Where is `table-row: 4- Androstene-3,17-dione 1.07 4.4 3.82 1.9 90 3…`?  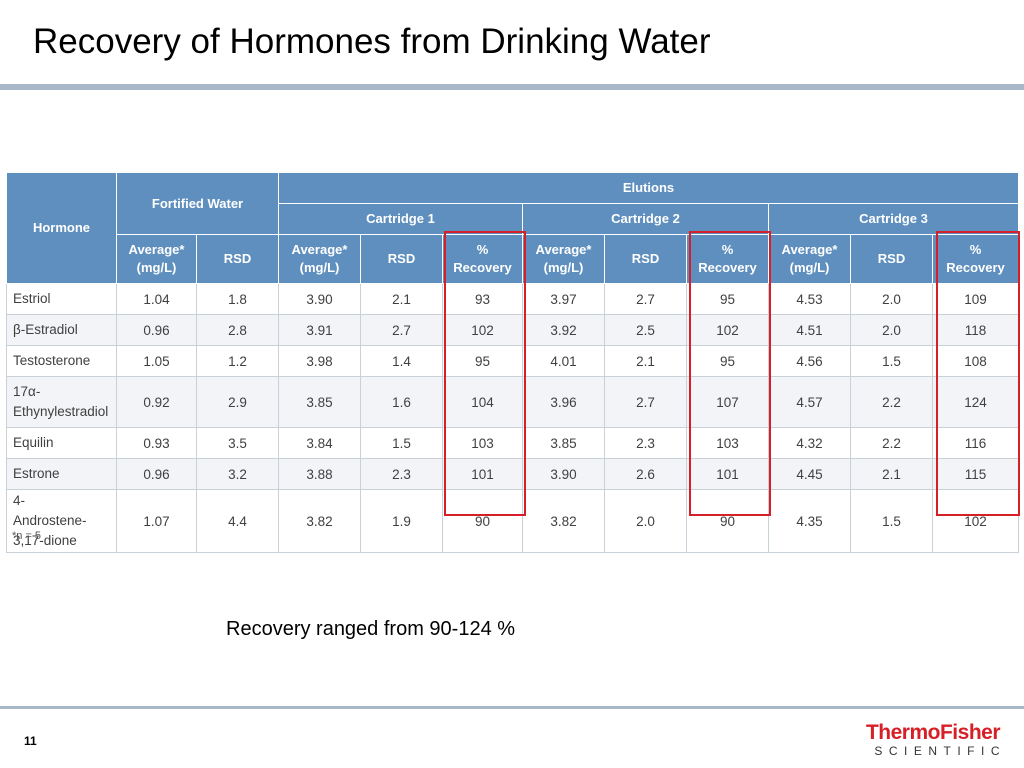
table-row: 4- Androstene-3,17-dione 1.07 4.4 3.82 1.9 90 3… is located at coordinates (512, 521).